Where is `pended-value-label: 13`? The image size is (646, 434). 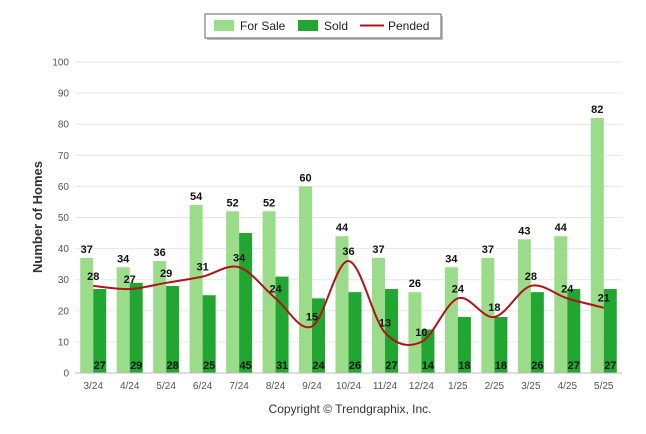 pended-value-label: 13 is located at coordinates (385, 324).